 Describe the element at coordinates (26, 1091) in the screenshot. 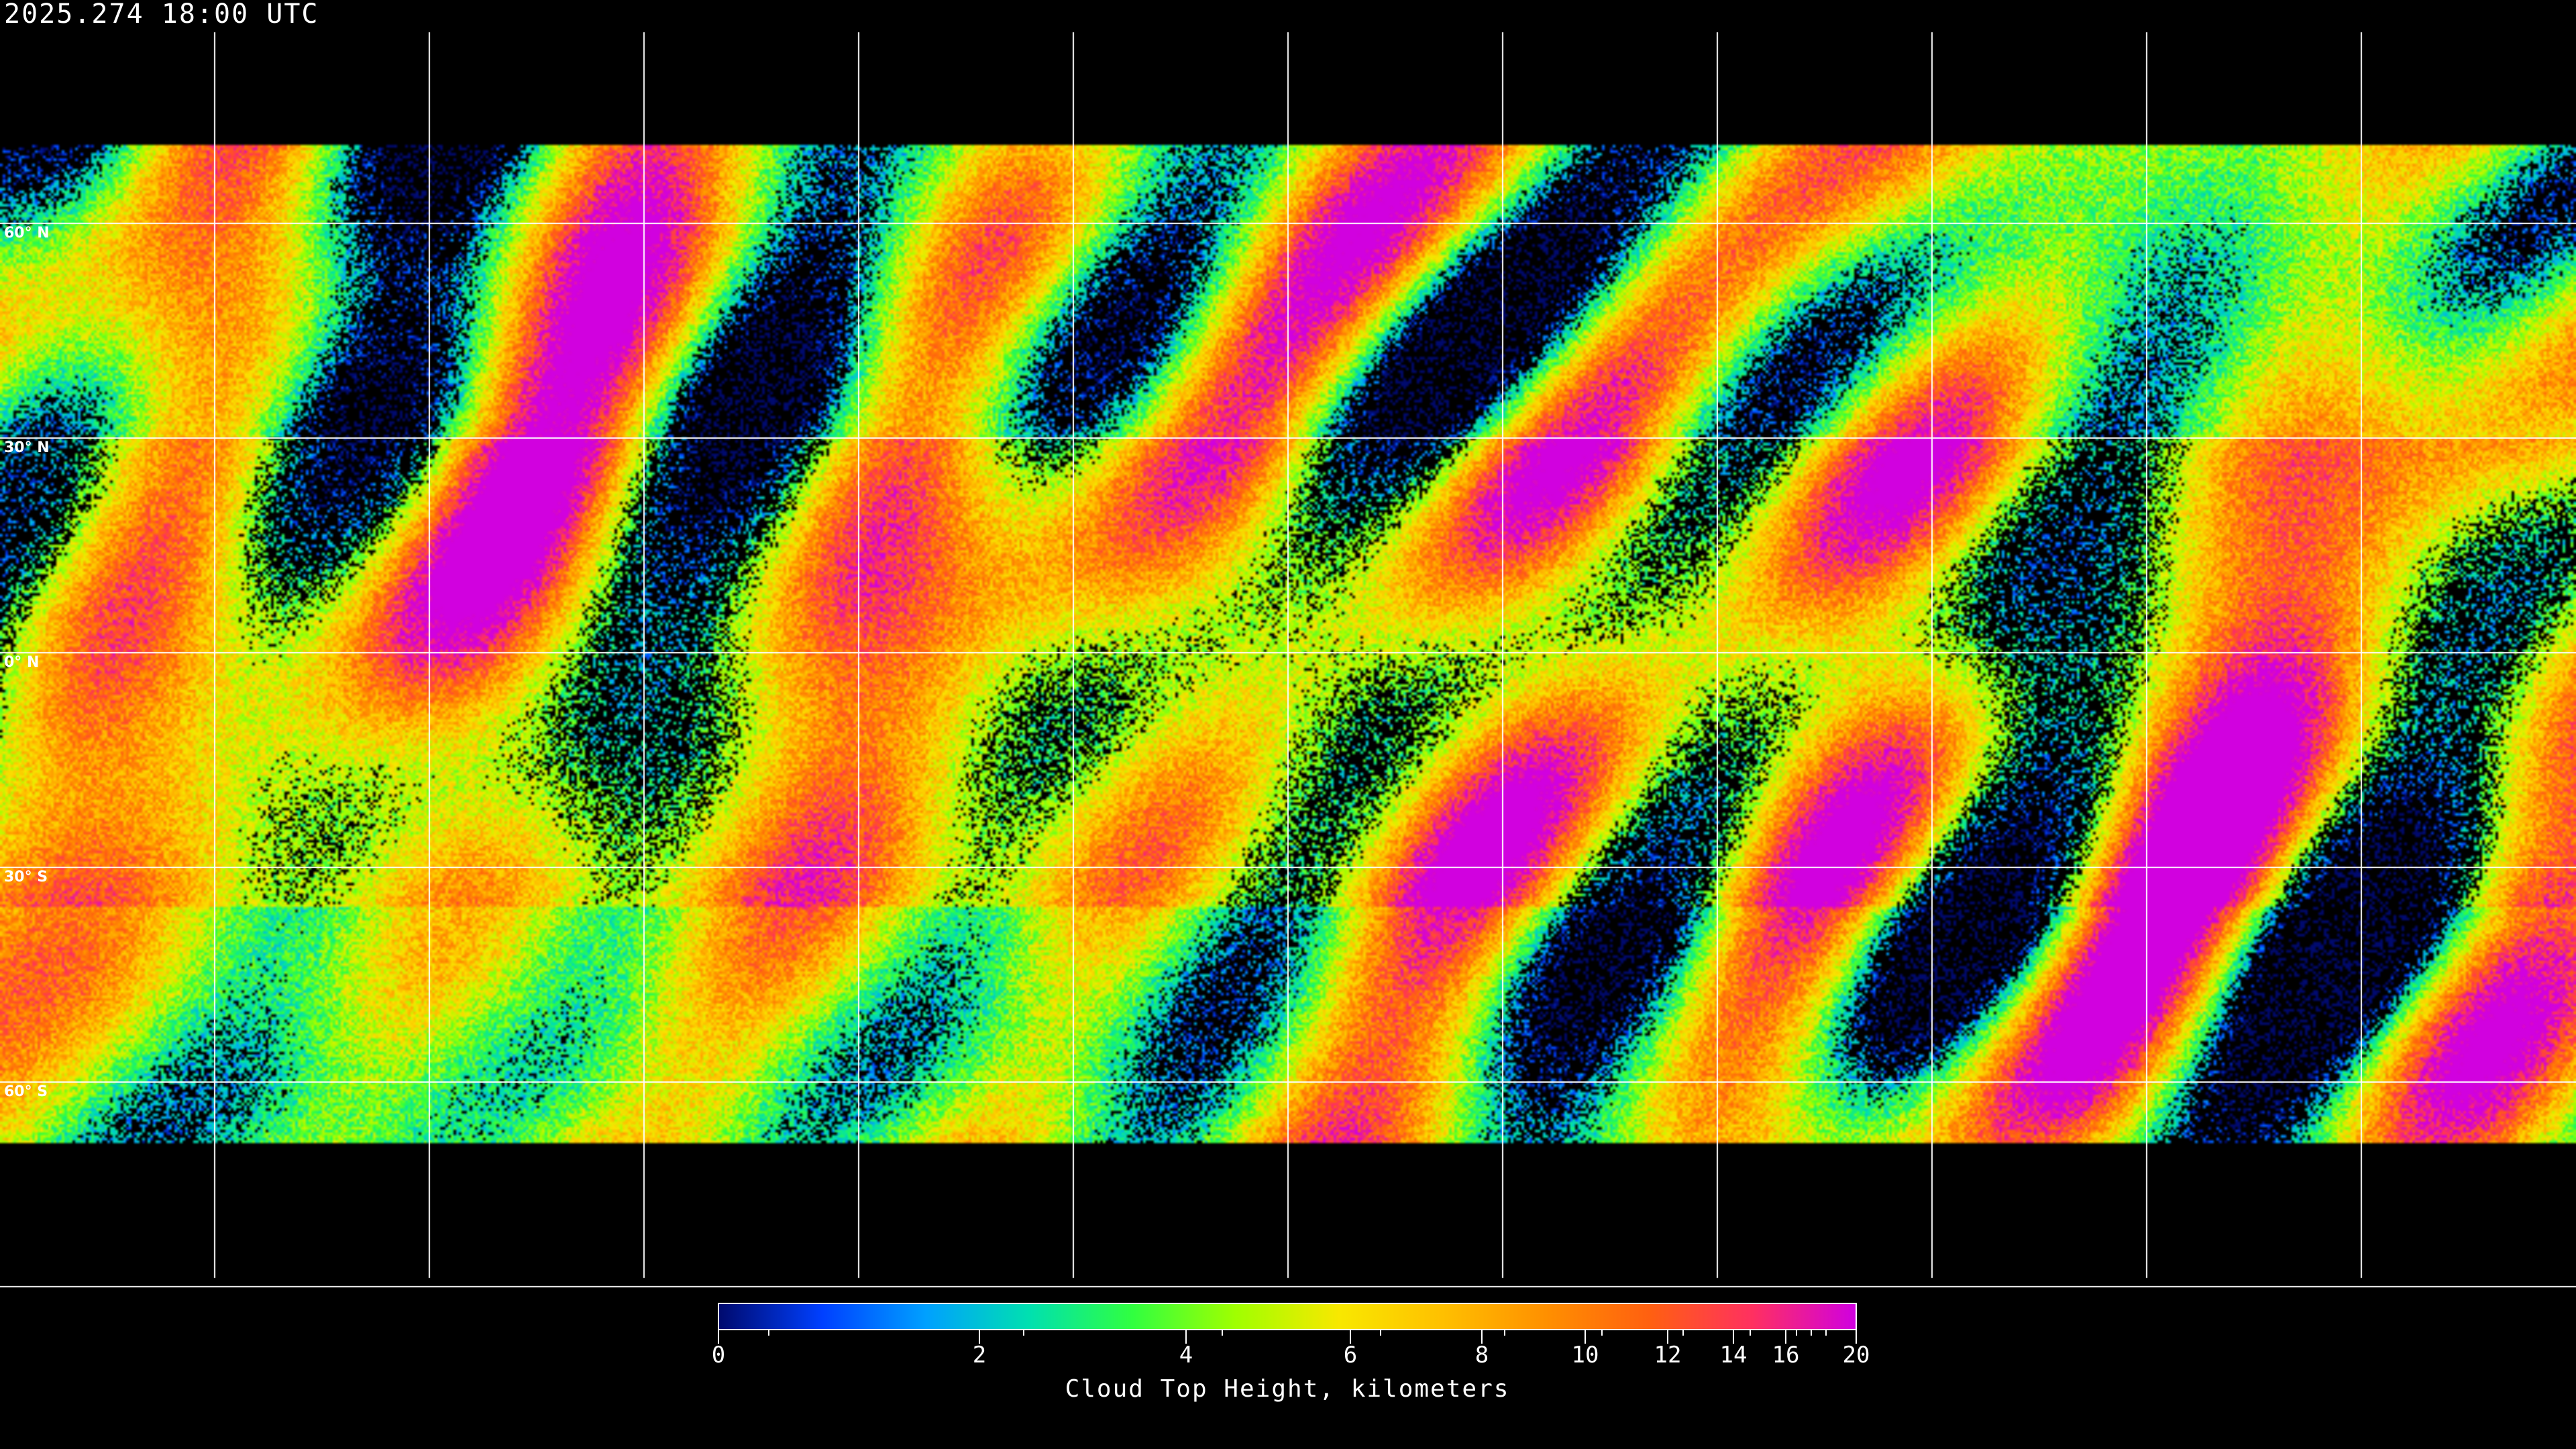

I see `latitude-label: 60° S` at that location.